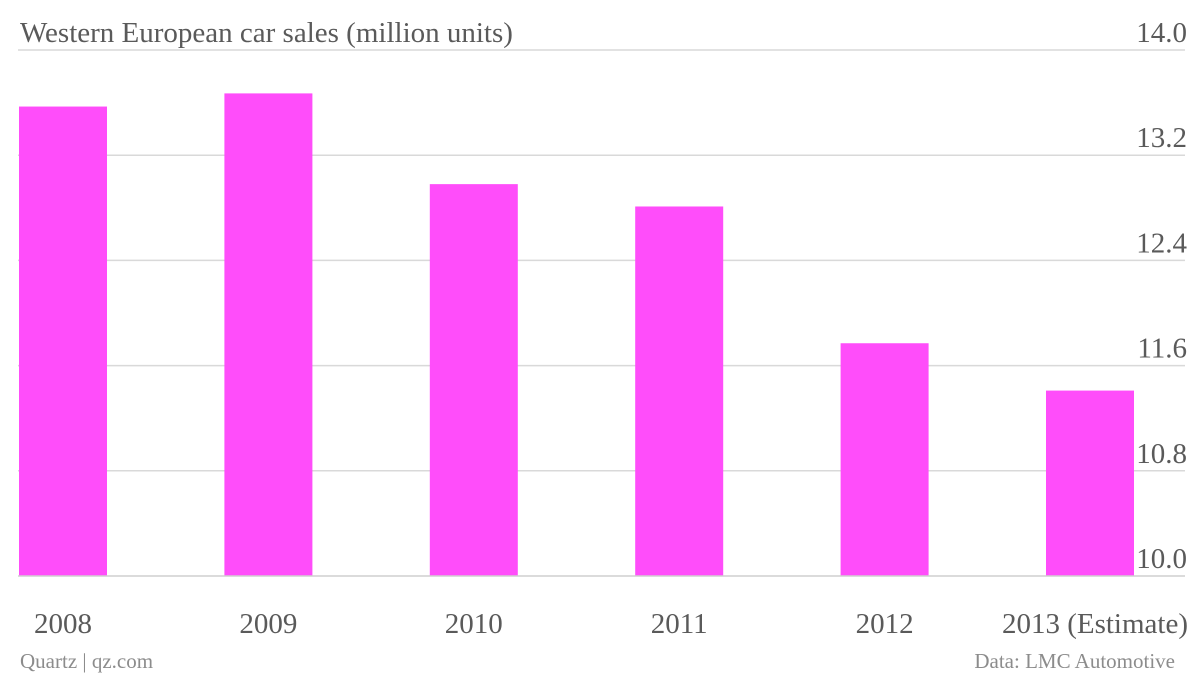 The height and width of the screenshot is (676, 1200). Describe the element at coordinates (1161, 296) in the screenshot. I see `y-axis-tick-labels: 10.0 10.8 11.6 12.4 13.2 14.0` at that location.